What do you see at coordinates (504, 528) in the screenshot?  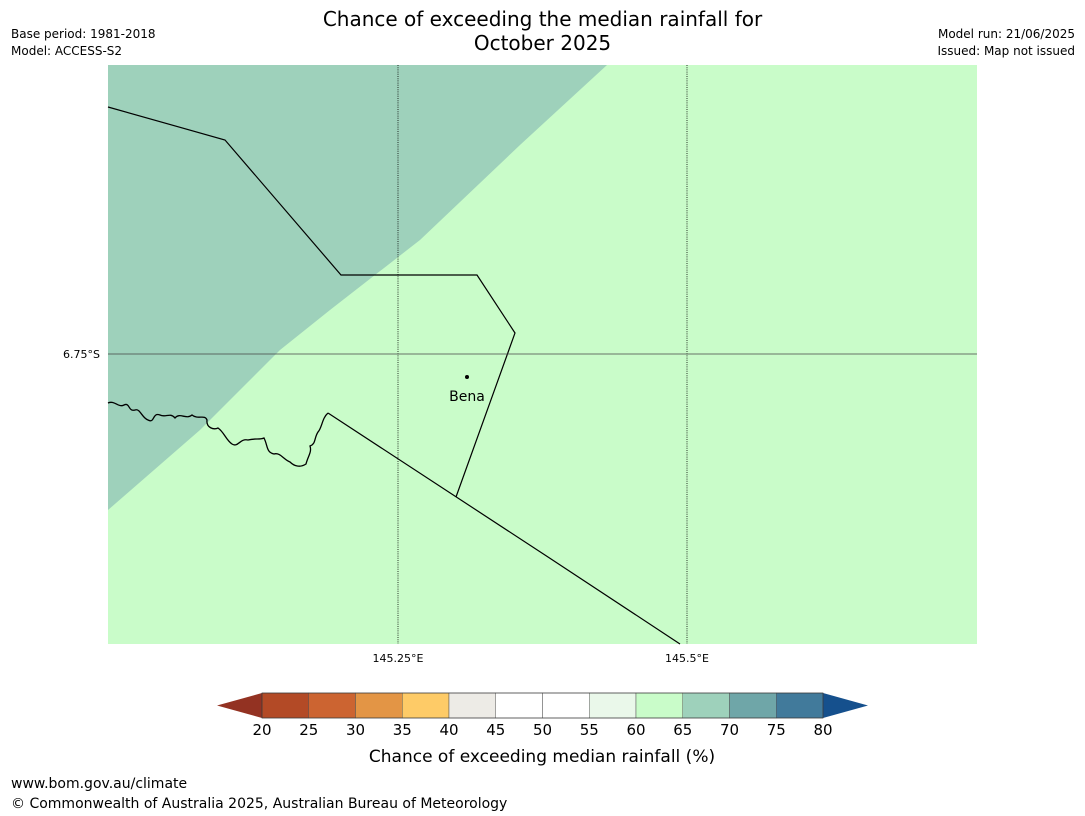 I see `province-border` at bounding box center [504, 528].